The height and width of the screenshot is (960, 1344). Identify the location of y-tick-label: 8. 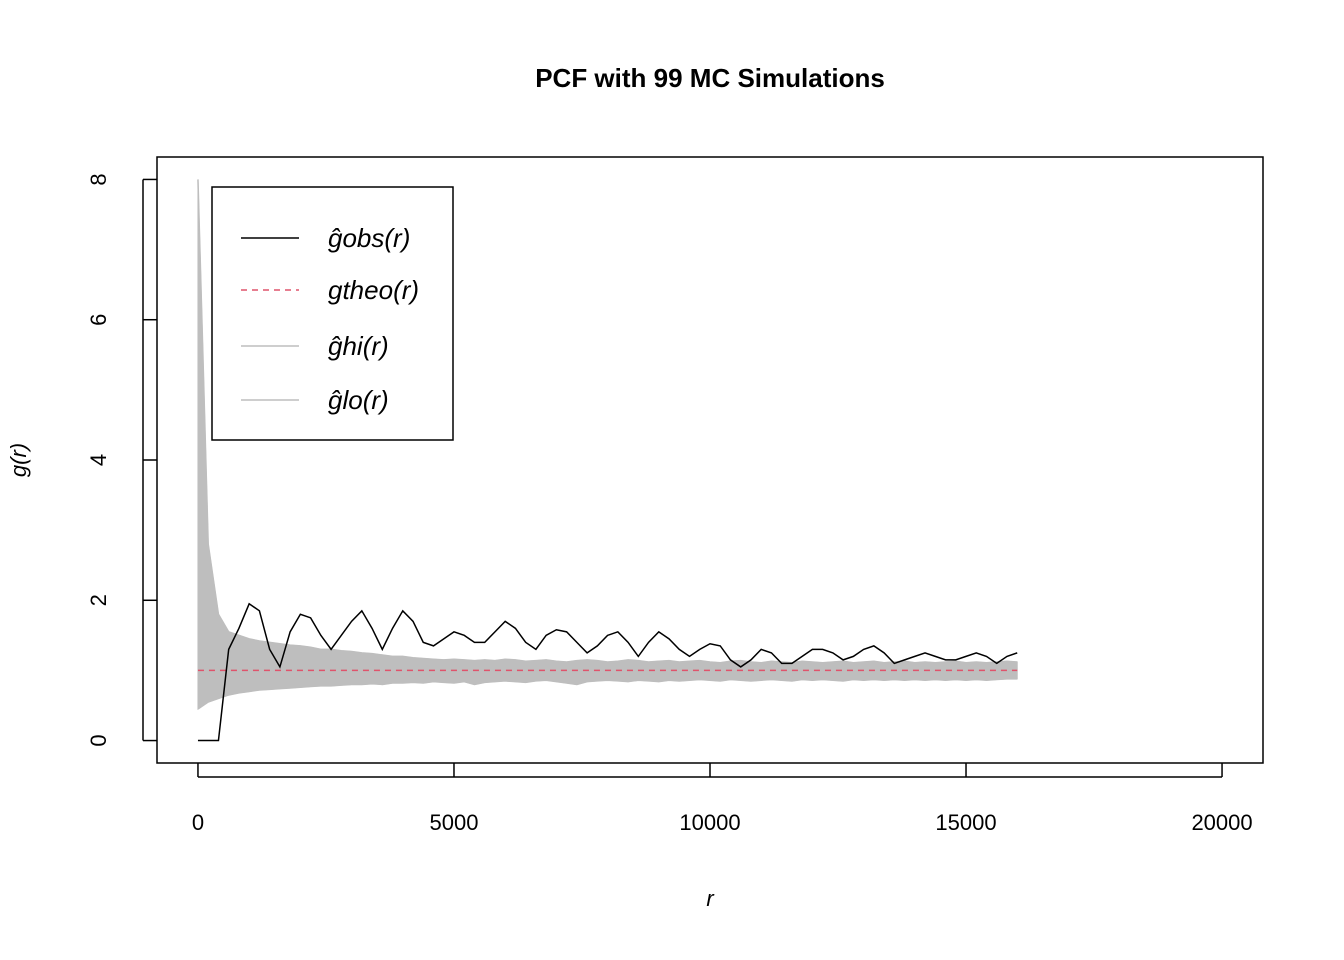
(98, 179).